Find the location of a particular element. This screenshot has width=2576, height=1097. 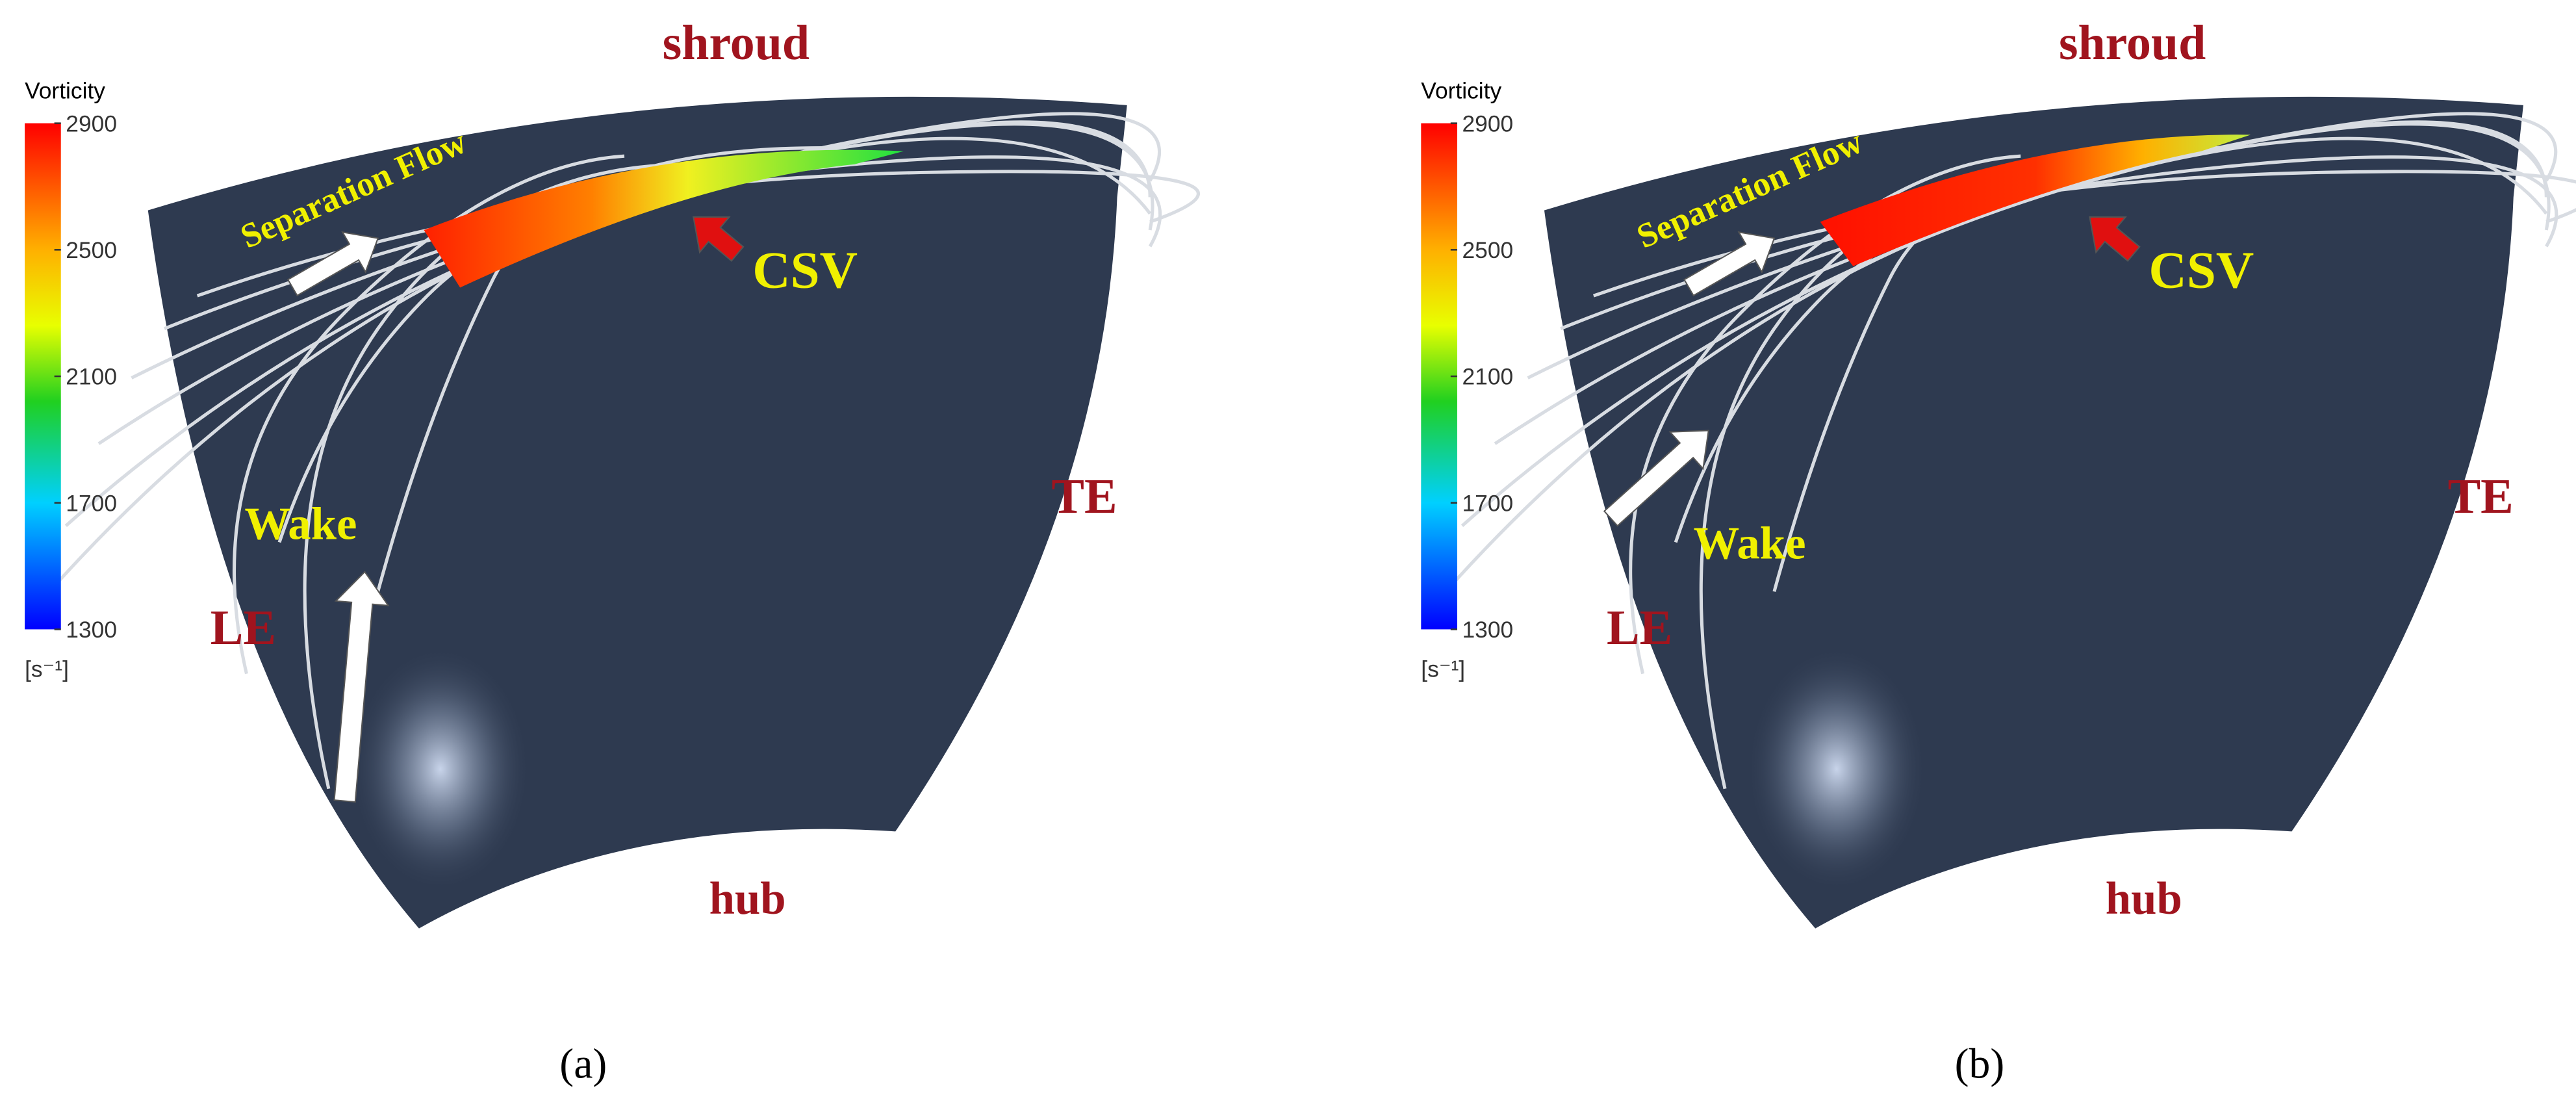

caption: (b) is located at coordinates (1980, 1064).